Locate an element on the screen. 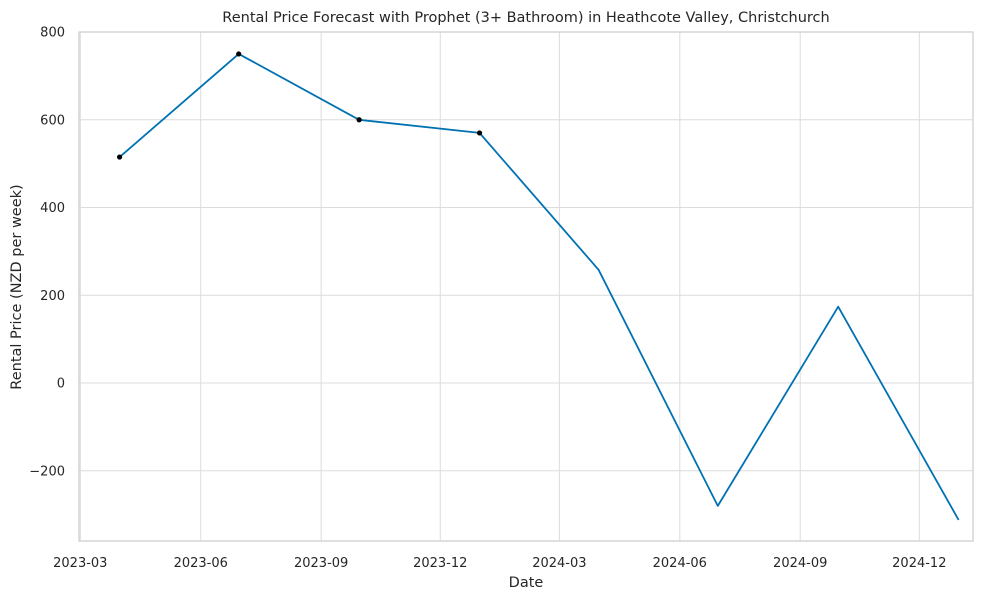 Image resolution: width=984 pixels, height=600 pixels. y-axis-label: Rental Price (NZD per week) is located at coordinates (17, 286).